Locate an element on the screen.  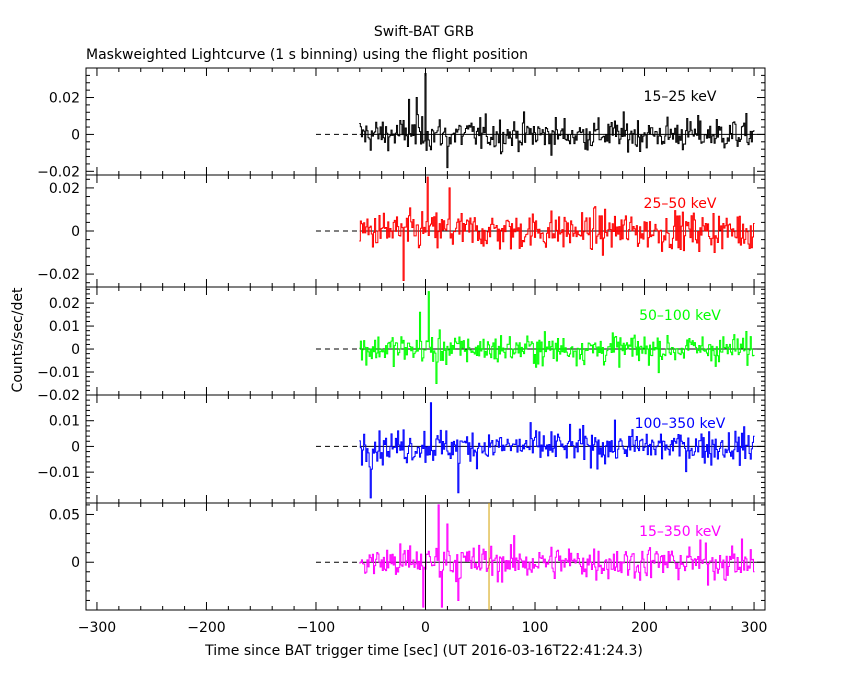
band-label: 15–25 keV is located at coordinates (680, 97).